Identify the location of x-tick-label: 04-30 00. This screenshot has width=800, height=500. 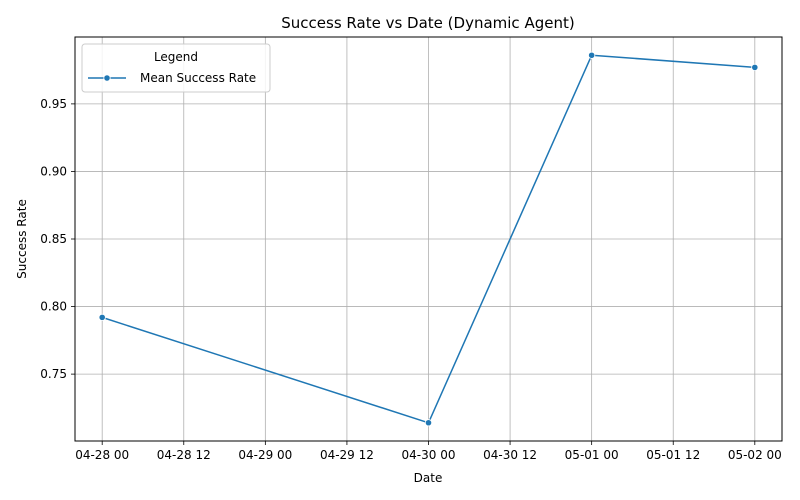
(429, 455).